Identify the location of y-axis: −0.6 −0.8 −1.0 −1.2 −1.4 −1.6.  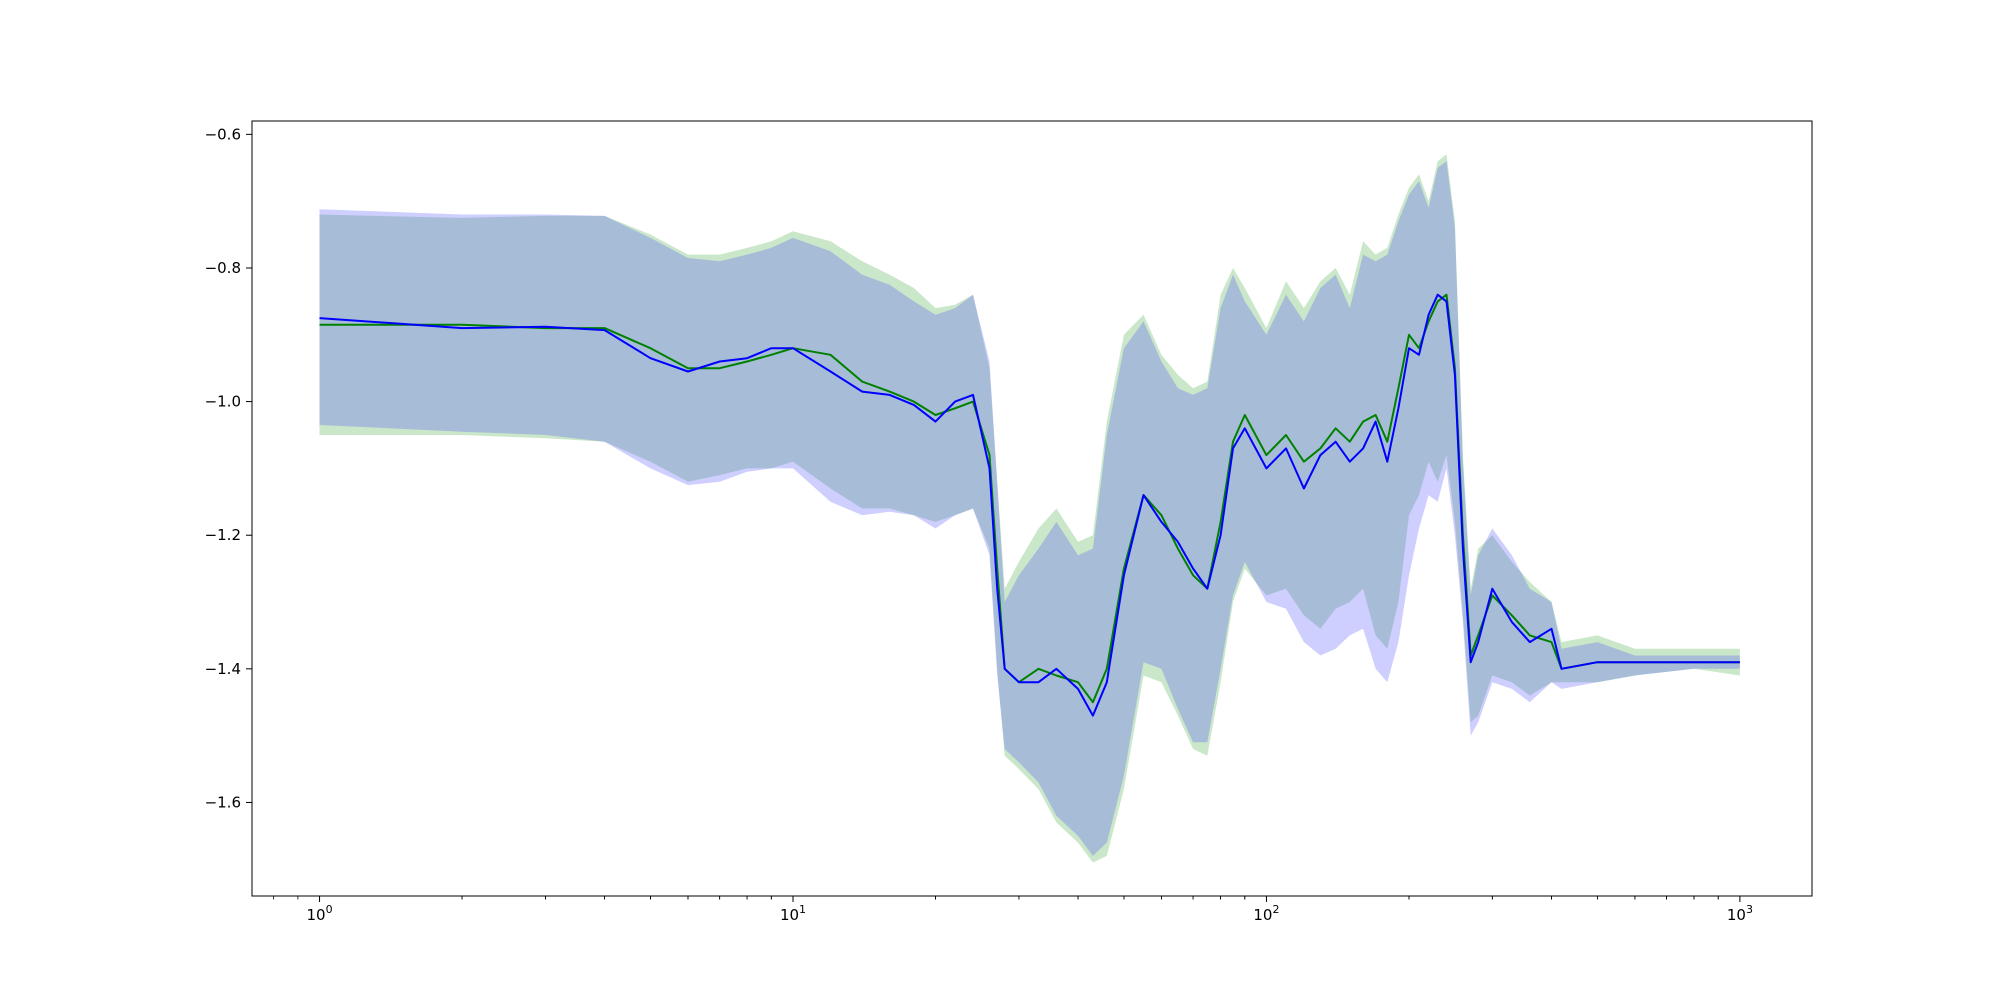
(228, 468).